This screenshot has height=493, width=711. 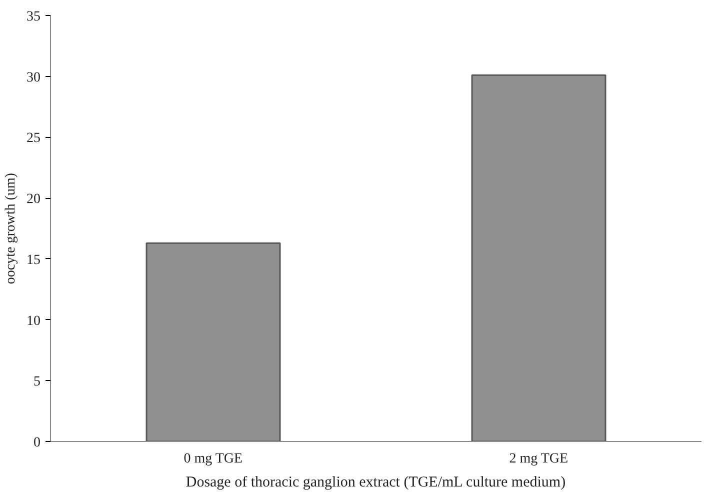 I want to click on x-tick-label: 2 mg TGE, so click(x=538, y=459).